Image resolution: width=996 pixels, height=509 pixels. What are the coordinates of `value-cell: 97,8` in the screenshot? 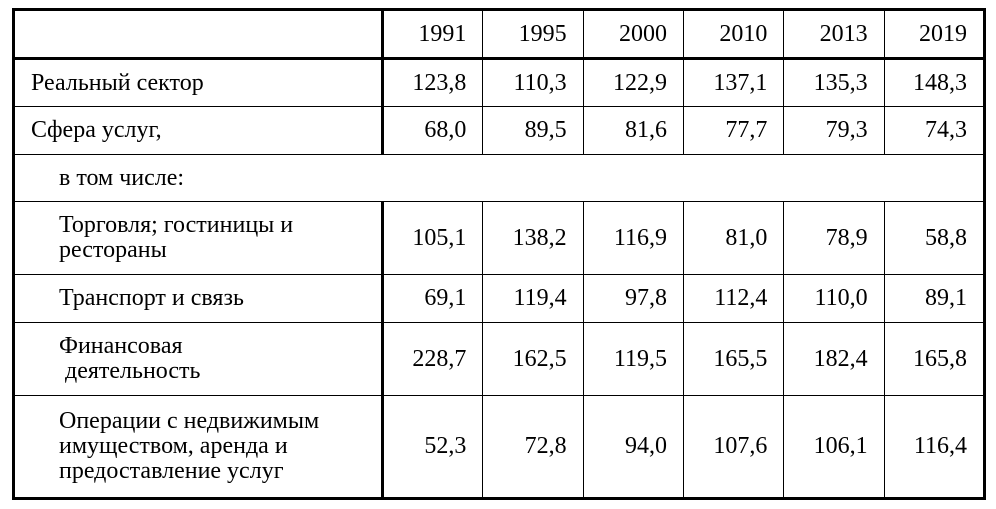 It's located at (633, 298).